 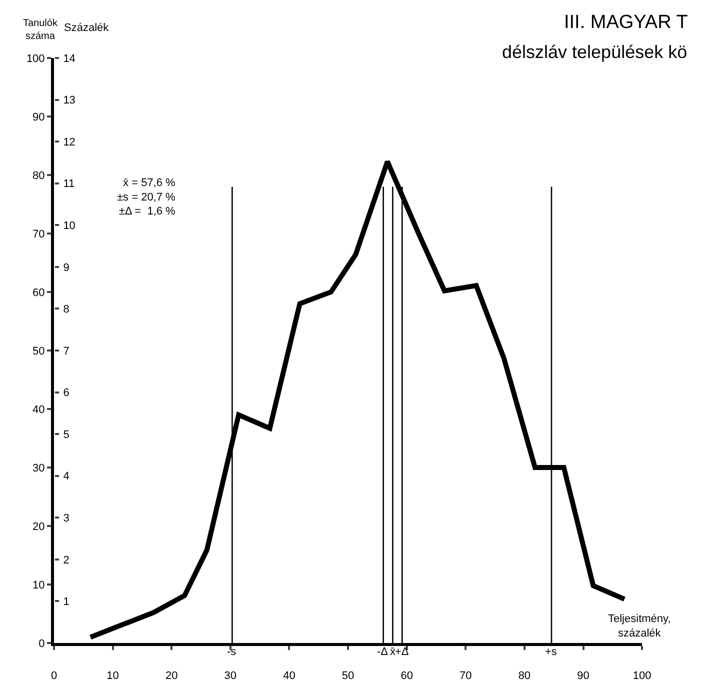 I want to click on y-tick-label: 80, so click(x=38, y=176).